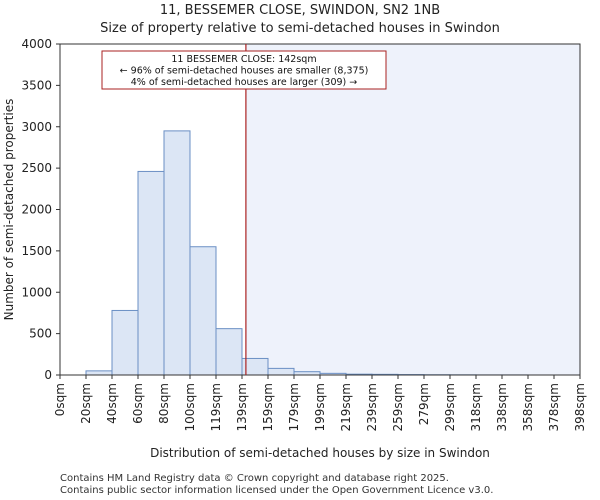  What do you see at coordinates (346, 407) in the screenshot?
I see `x-tick-label: 219sqm` at bounding box center [346, 407].